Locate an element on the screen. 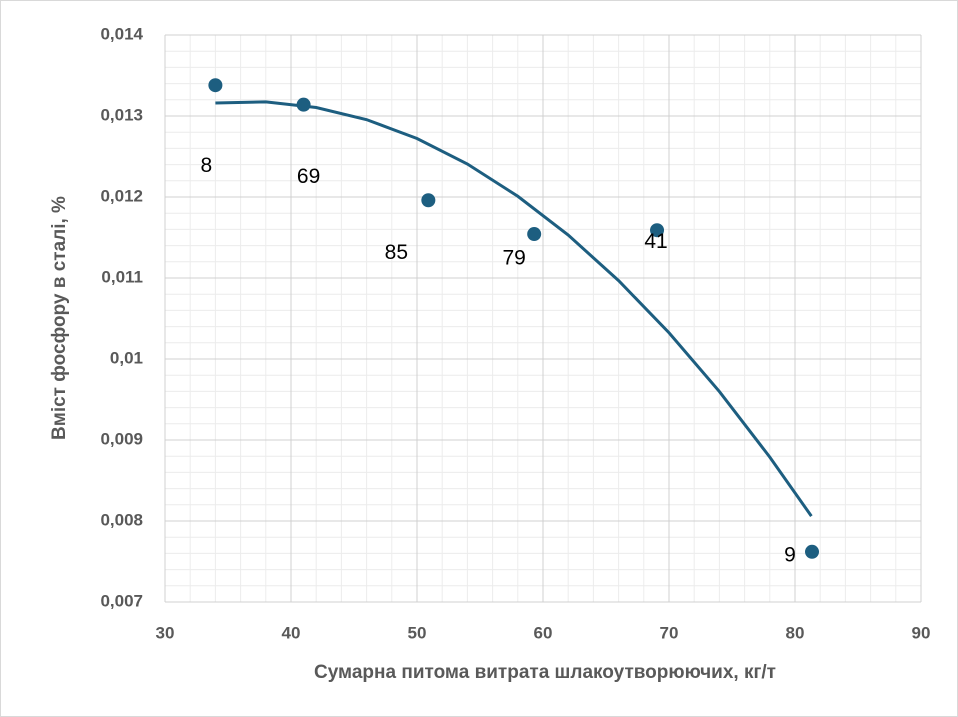 This screenshot has width=958, height=717. data-label: 85 is located at coordinates (396, 252).